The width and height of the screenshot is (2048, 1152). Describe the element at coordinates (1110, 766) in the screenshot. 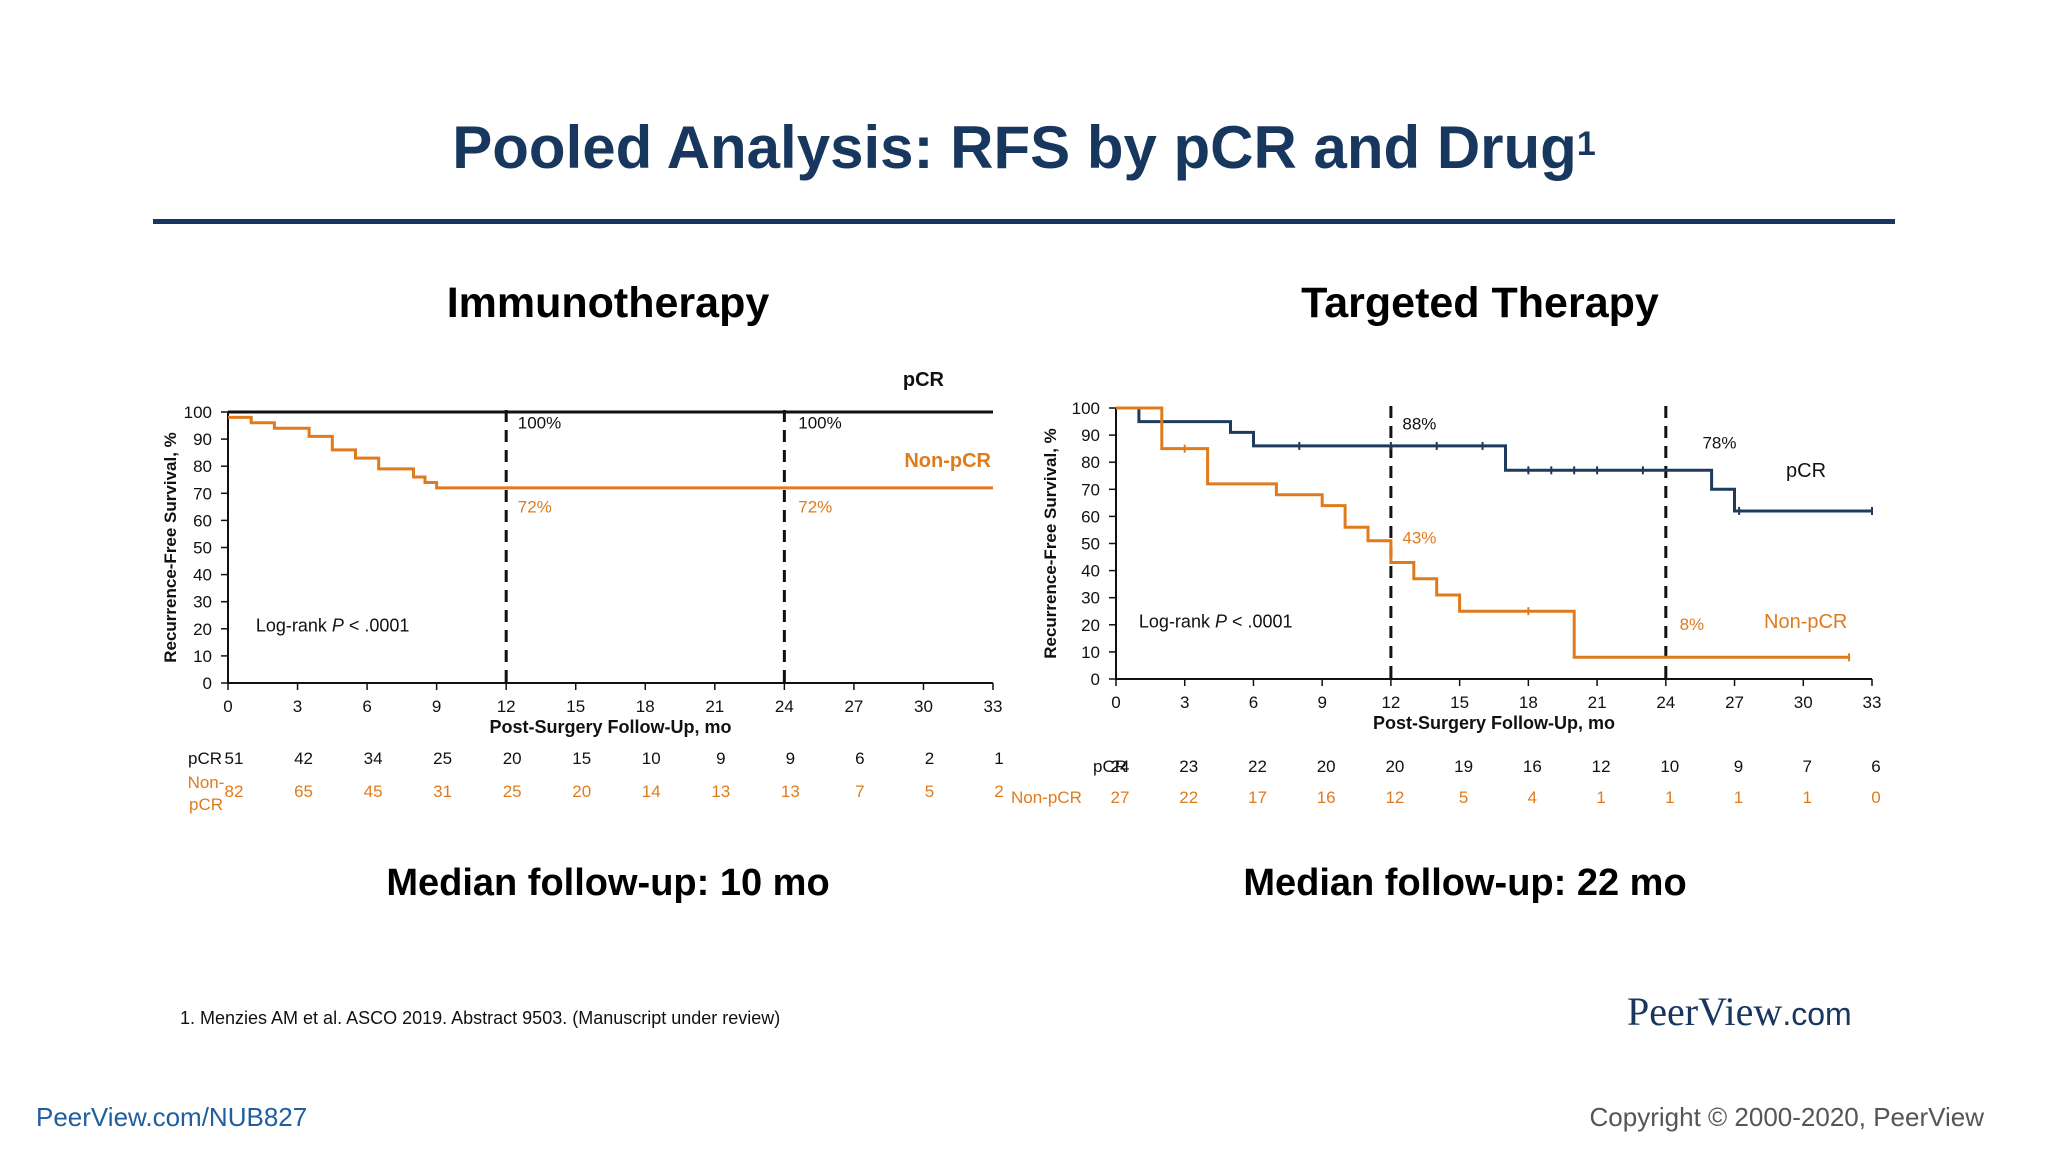

I see `risk-row-label: pCR` at that location.